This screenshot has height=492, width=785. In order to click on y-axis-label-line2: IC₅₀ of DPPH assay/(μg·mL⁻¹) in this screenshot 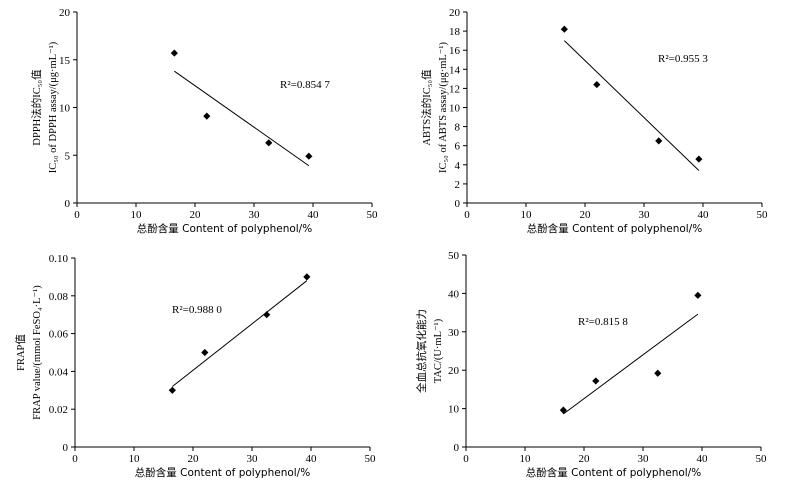, I will do `click(53, 107)`.